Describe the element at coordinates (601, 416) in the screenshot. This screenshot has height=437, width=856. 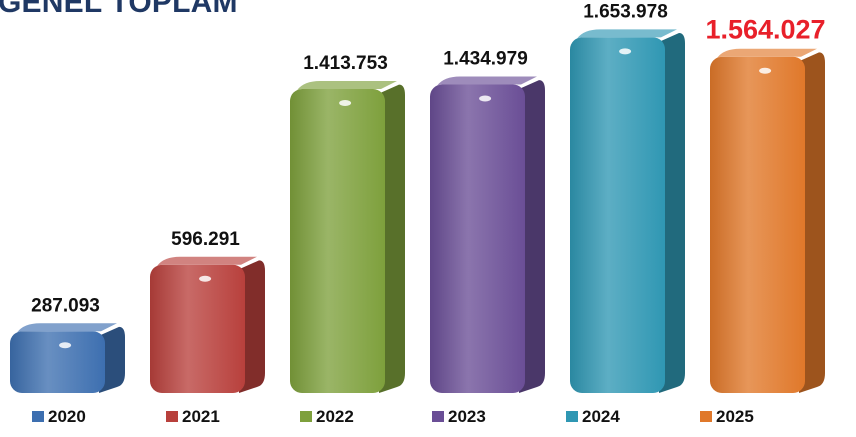
I see `legend-label-2024: 2024` at that location.